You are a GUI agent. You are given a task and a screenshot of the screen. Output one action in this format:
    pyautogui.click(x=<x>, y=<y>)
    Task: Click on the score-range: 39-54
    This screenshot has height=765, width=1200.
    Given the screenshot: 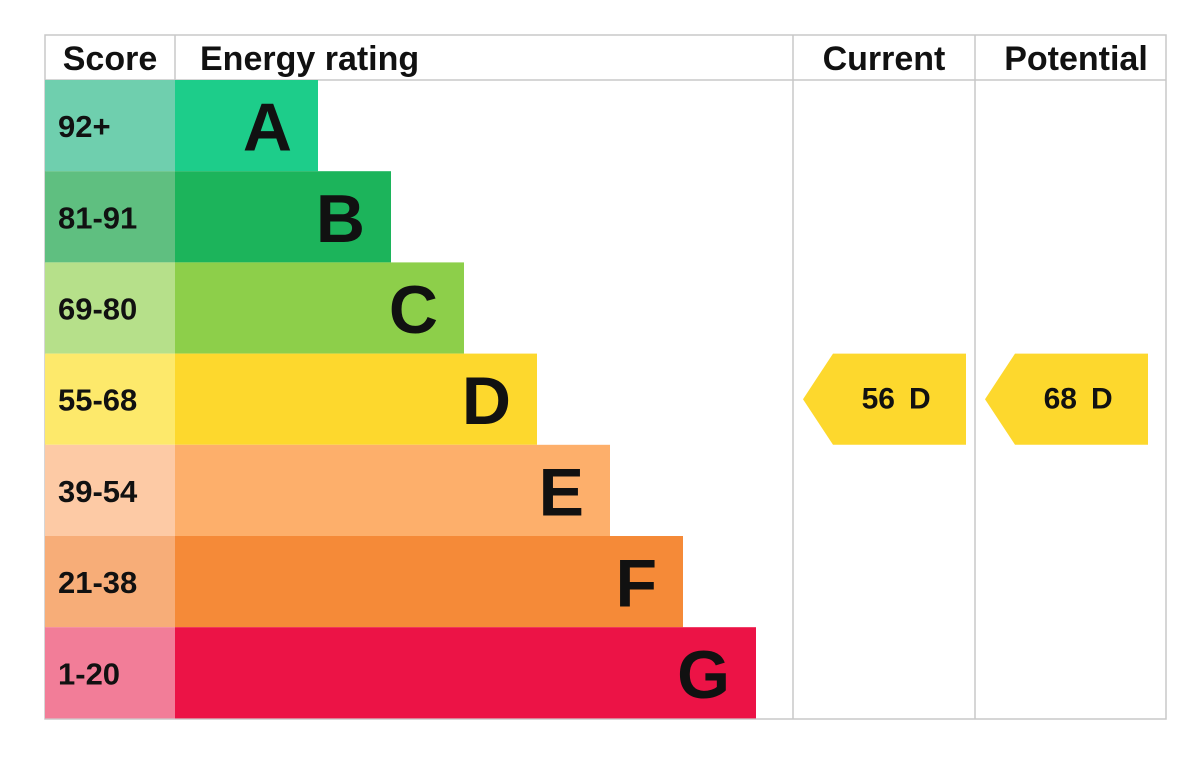 What is the action you would take?
    pyautogui.click(x=98, y=491)
    